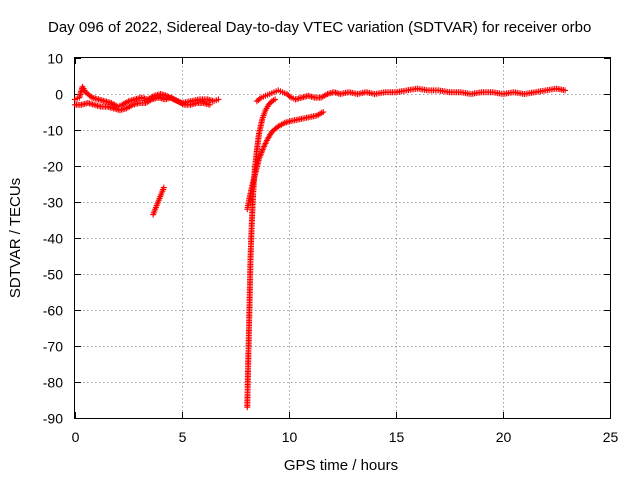  What do you see at coordinates (53, 167) in the screenshot?
I see `y-tick-label: -20` at bounding box center [53, 167].